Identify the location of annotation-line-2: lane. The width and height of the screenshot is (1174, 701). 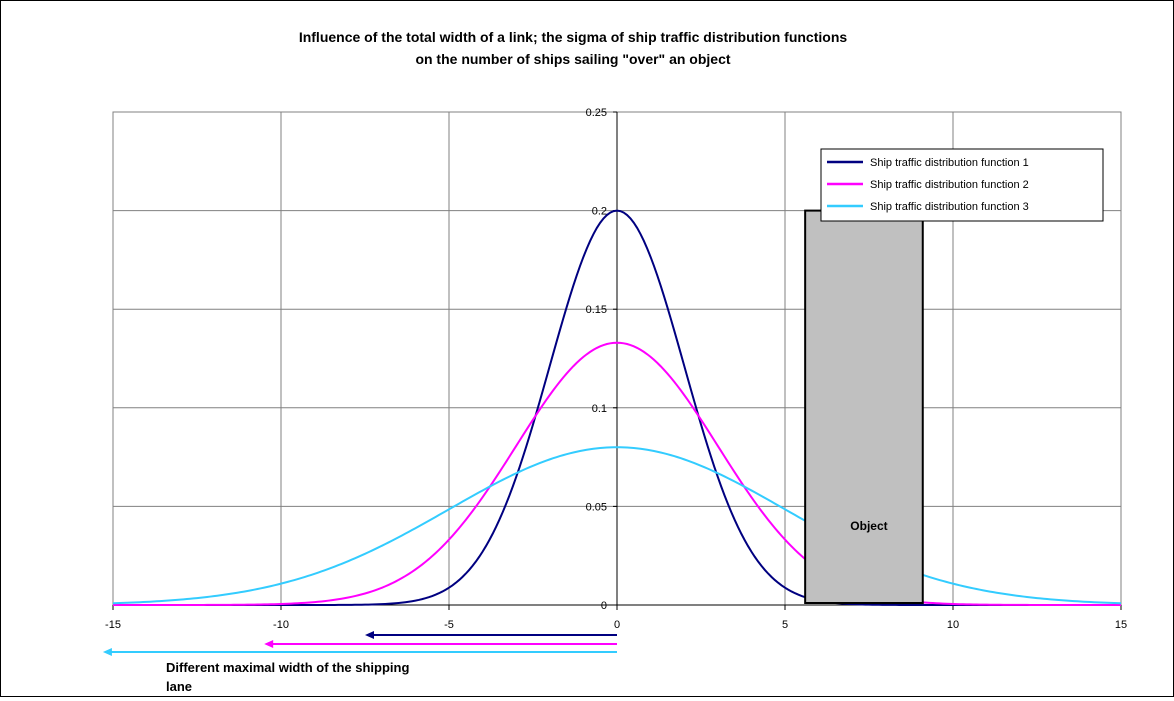
(179, 686).